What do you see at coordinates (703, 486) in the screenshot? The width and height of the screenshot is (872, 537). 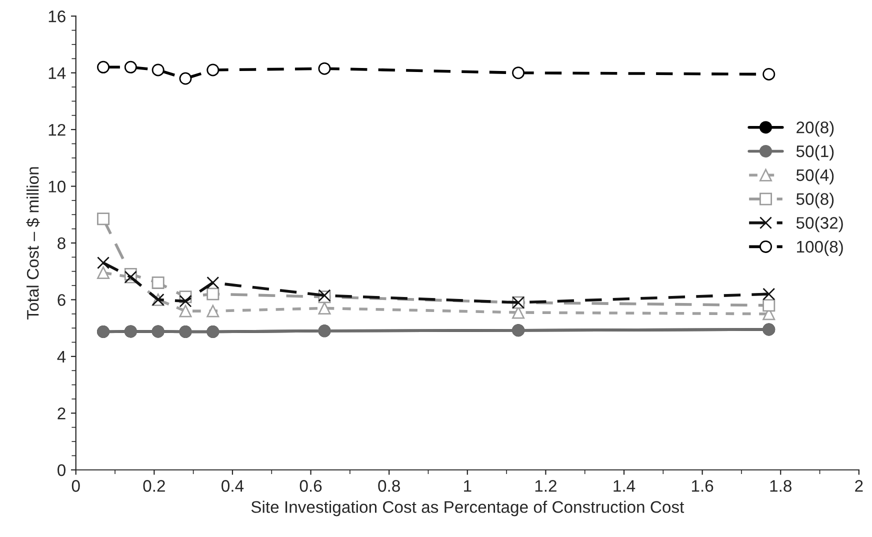 I see `x-tick-label: 1.6` at bounding box center [703, 486].